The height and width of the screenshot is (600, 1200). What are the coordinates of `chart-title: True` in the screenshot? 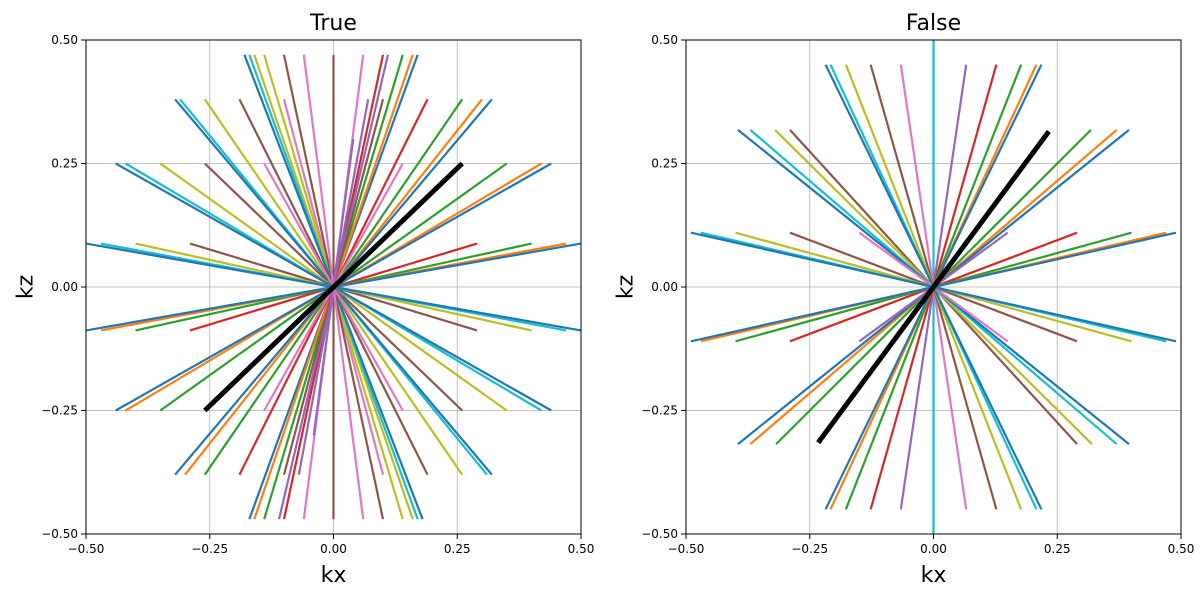 It's located at (333, 23).